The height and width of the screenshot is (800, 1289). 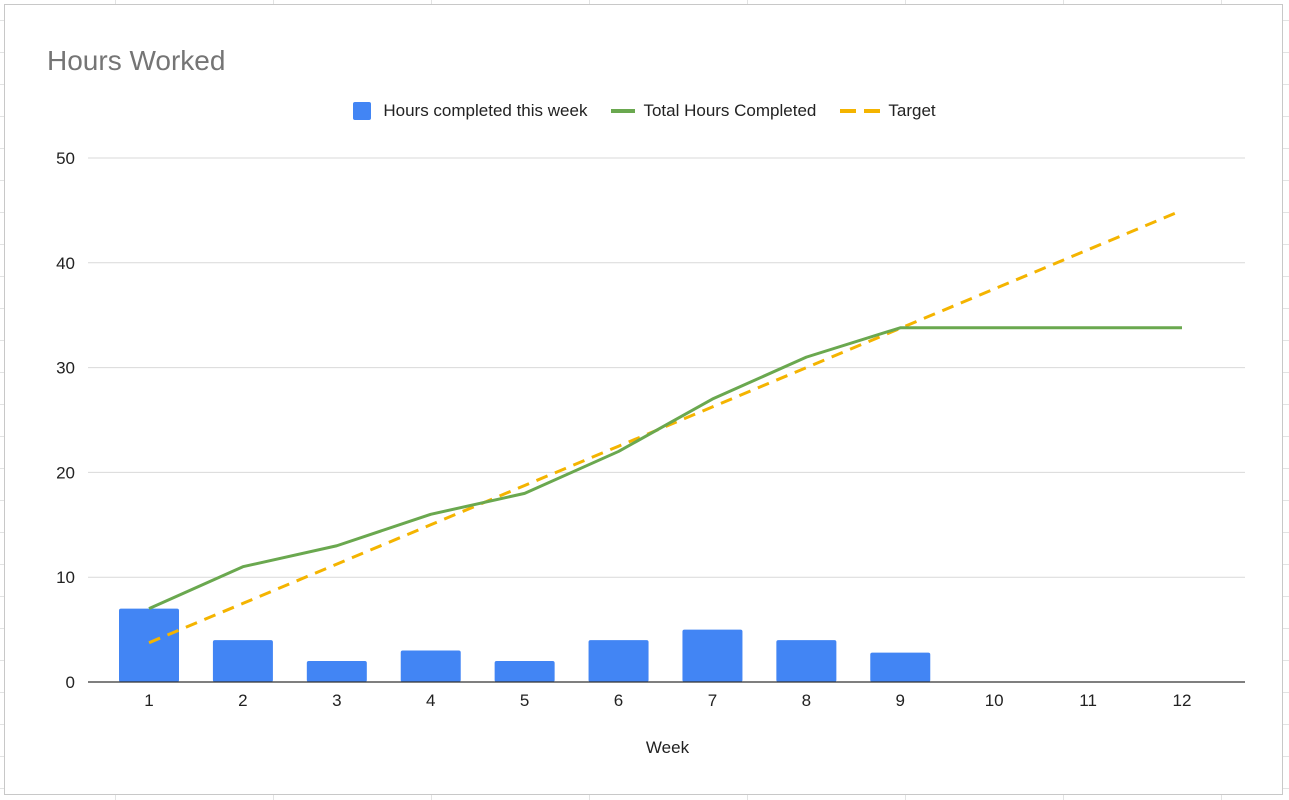 I want to click on legend-item-weekly-hours: Hours completed this week, so click(x=470, y=111).